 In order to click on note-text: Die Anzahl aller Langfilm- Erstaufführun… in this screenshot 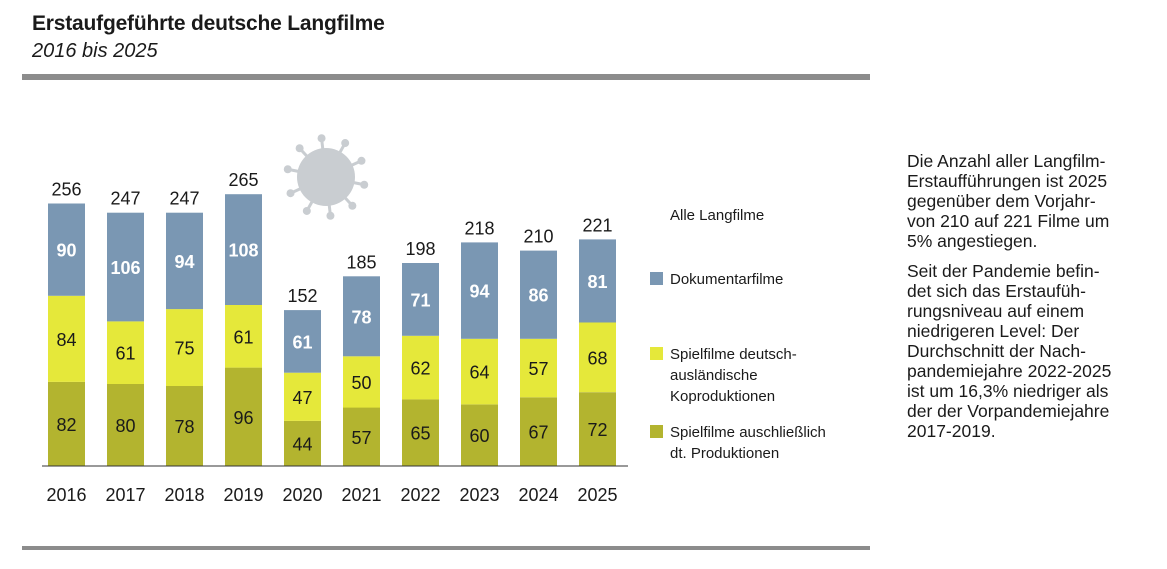, I will do `click(1032, 301)`.